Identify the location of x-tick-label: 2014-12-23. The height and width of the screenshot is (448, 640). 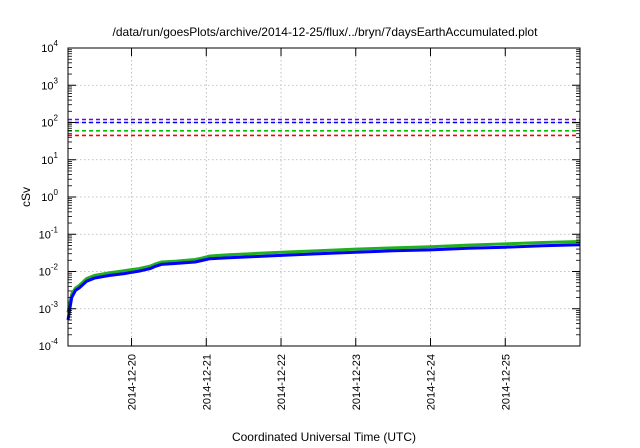
(357, 382).